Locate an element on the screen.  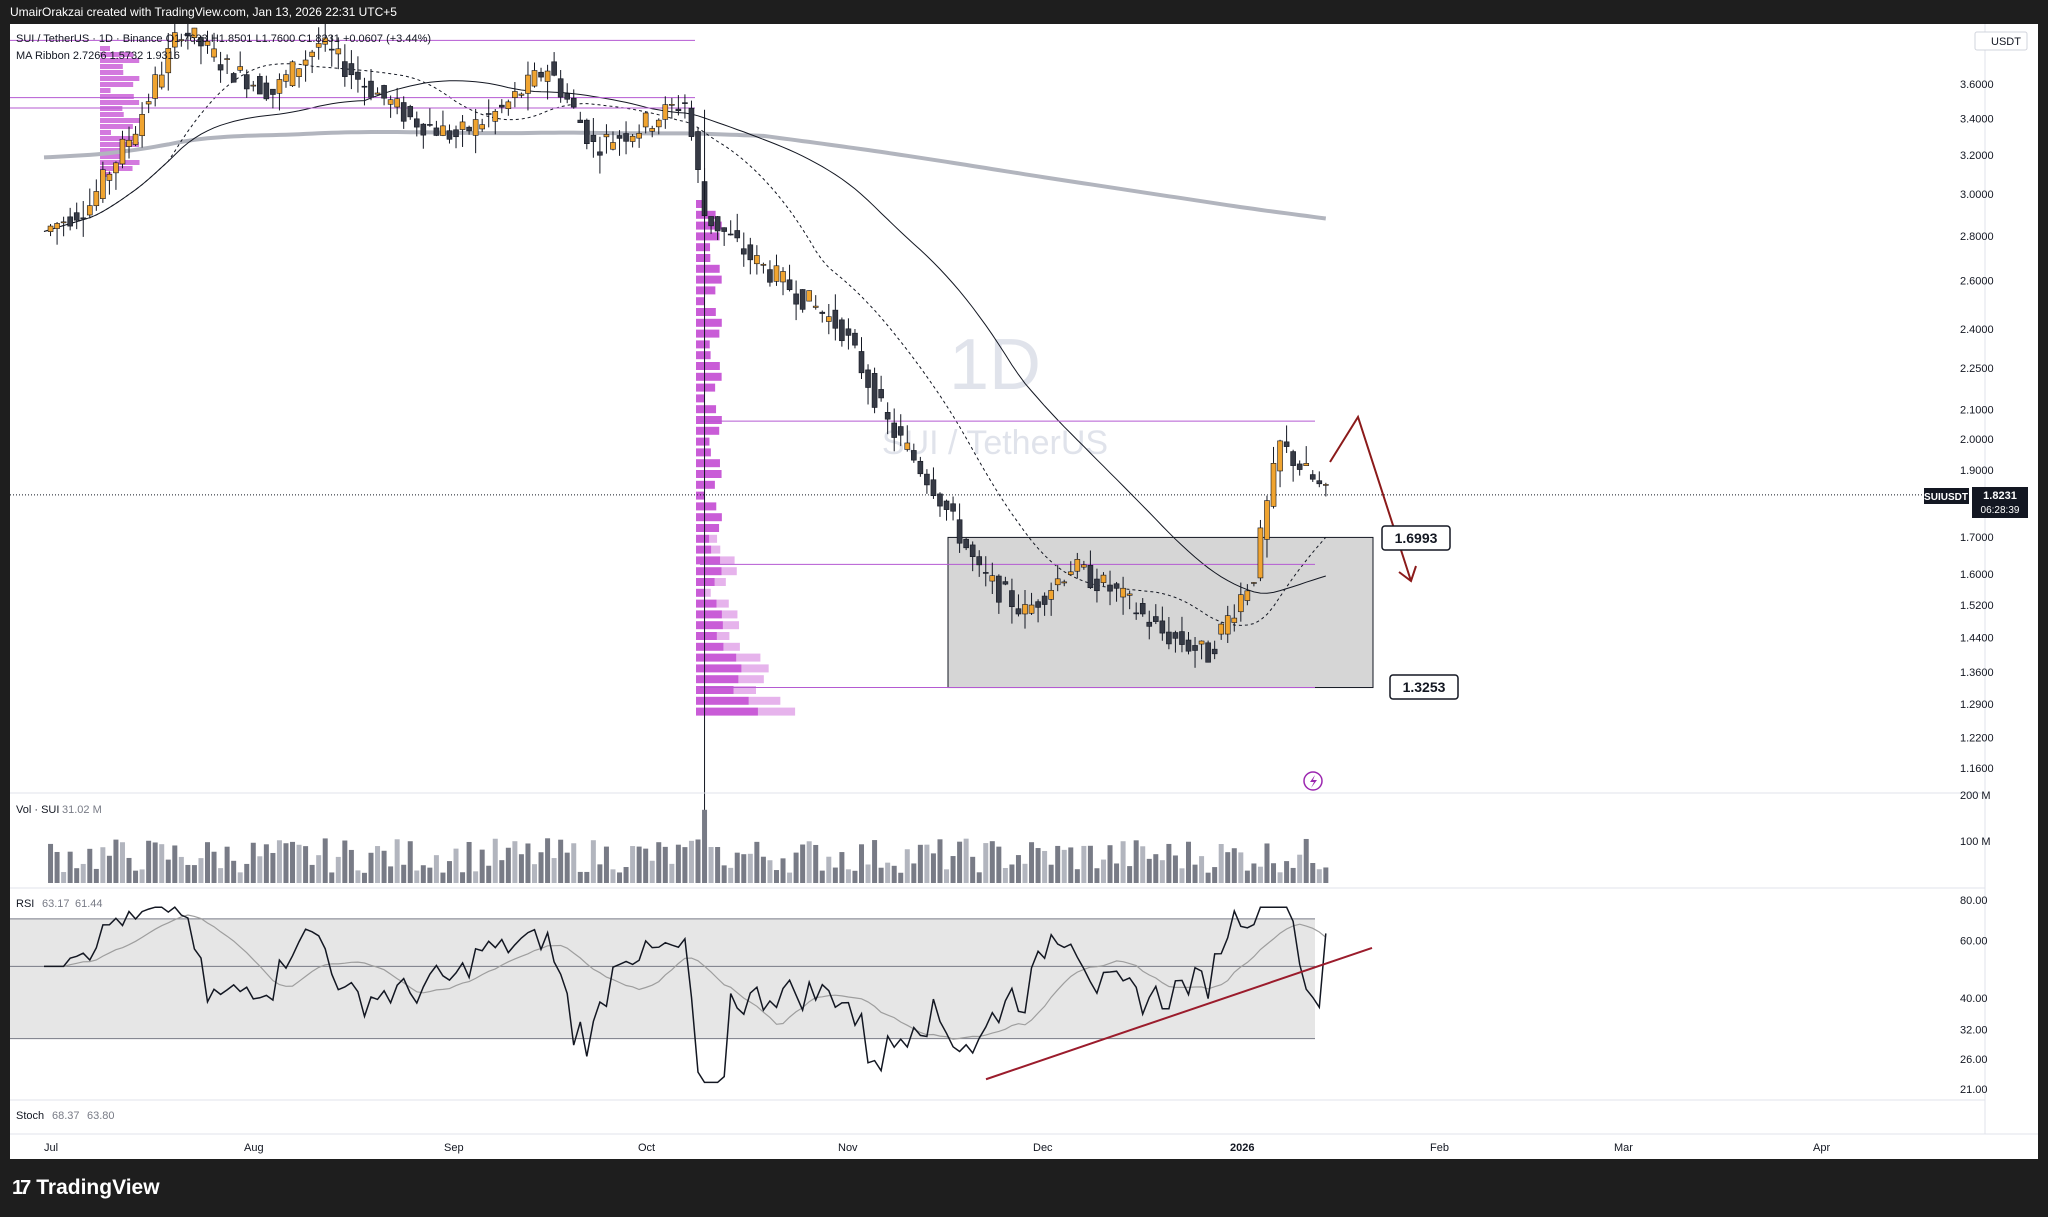
level-upper-box is located at coordinates (1416, 538).